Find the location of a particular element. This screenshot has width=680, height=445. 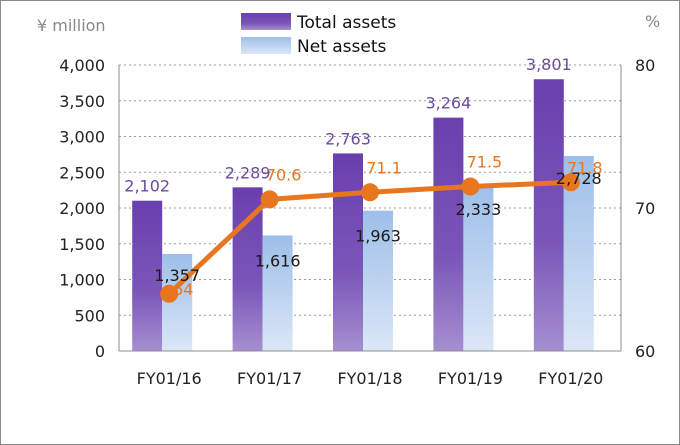

y-left-tick-label: 3,000 is located at coordinates (82, 137).